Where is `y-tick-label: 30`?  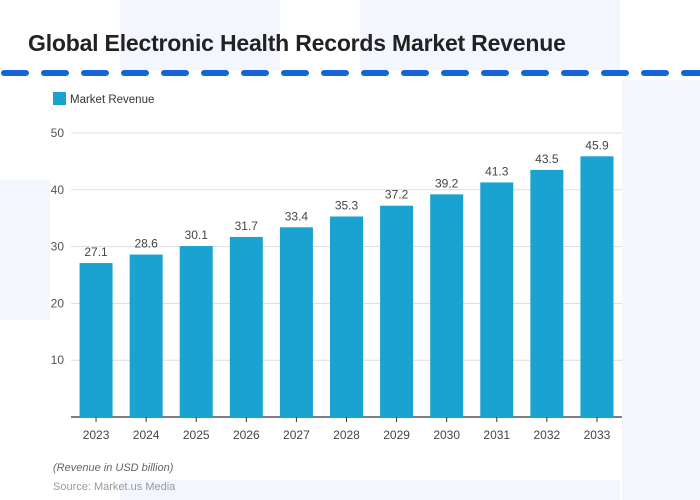 y-tick-label: 30 is located at coordinates (58, 247).